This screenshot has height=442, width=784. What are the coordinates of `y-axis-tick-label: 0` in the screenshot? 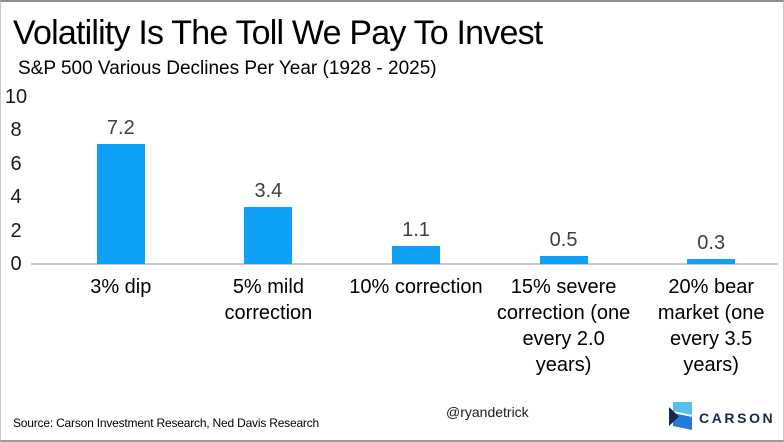 It's located at (16, 264).